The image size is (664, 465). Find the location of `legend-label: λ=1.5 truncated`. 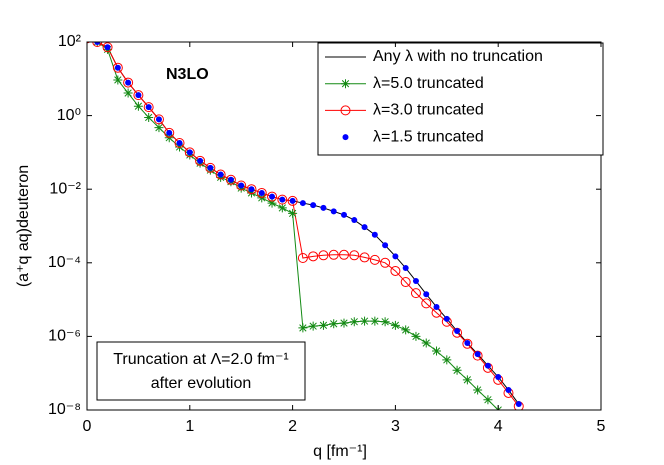

legend-label: λ=1.5 truncated is located at coordinates (428, 136).